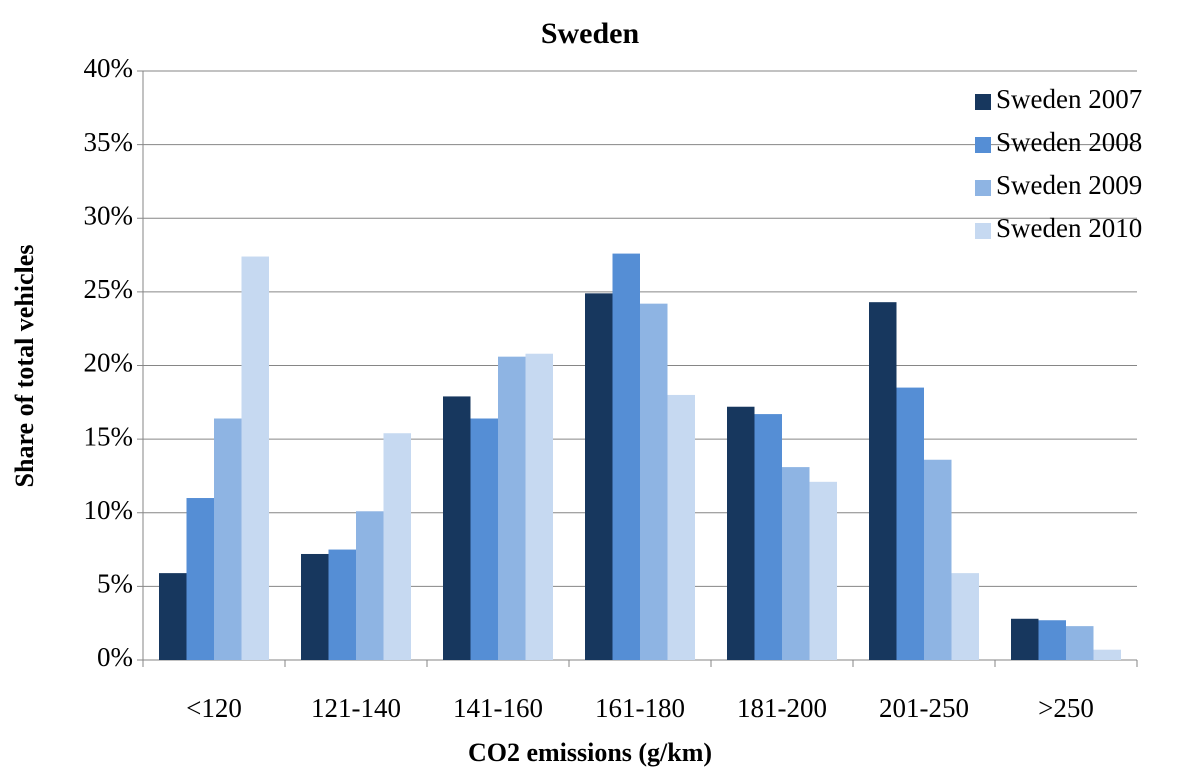  What do you see at coordinates (109, 289) in the screenshot?
I see `y-tick-label: 25%` at bounding box center [109, 289].